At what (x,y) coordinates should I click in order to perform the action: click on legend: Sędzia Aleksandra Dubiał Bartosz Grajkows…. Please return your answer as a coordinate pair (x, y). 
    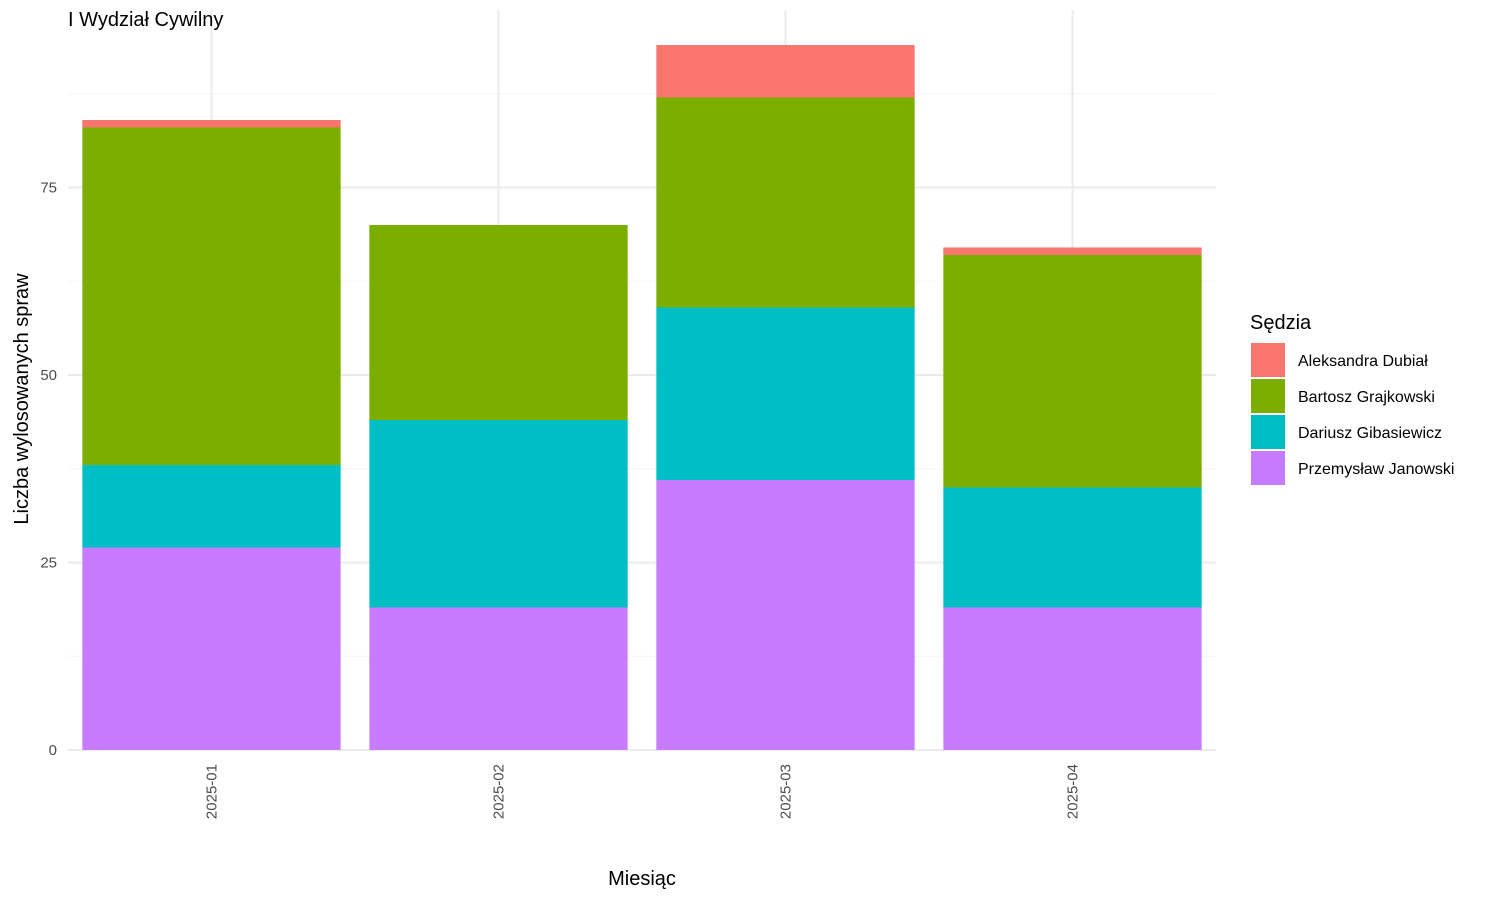
    Looking at the image, I should click on (1352, 398).